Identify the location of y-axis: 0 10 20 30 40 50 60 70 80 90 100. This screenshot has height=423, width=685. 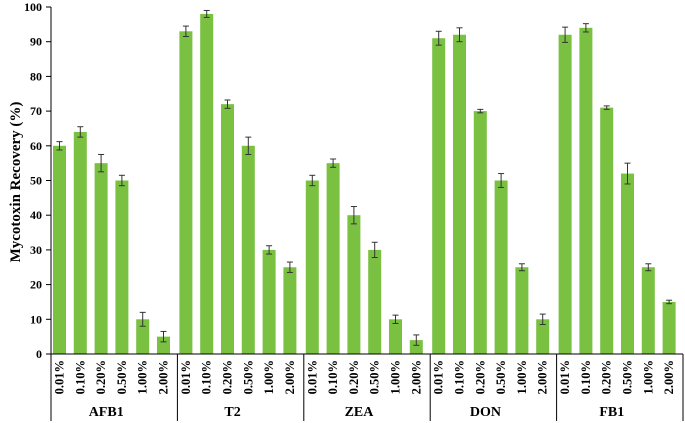
(38, 180).